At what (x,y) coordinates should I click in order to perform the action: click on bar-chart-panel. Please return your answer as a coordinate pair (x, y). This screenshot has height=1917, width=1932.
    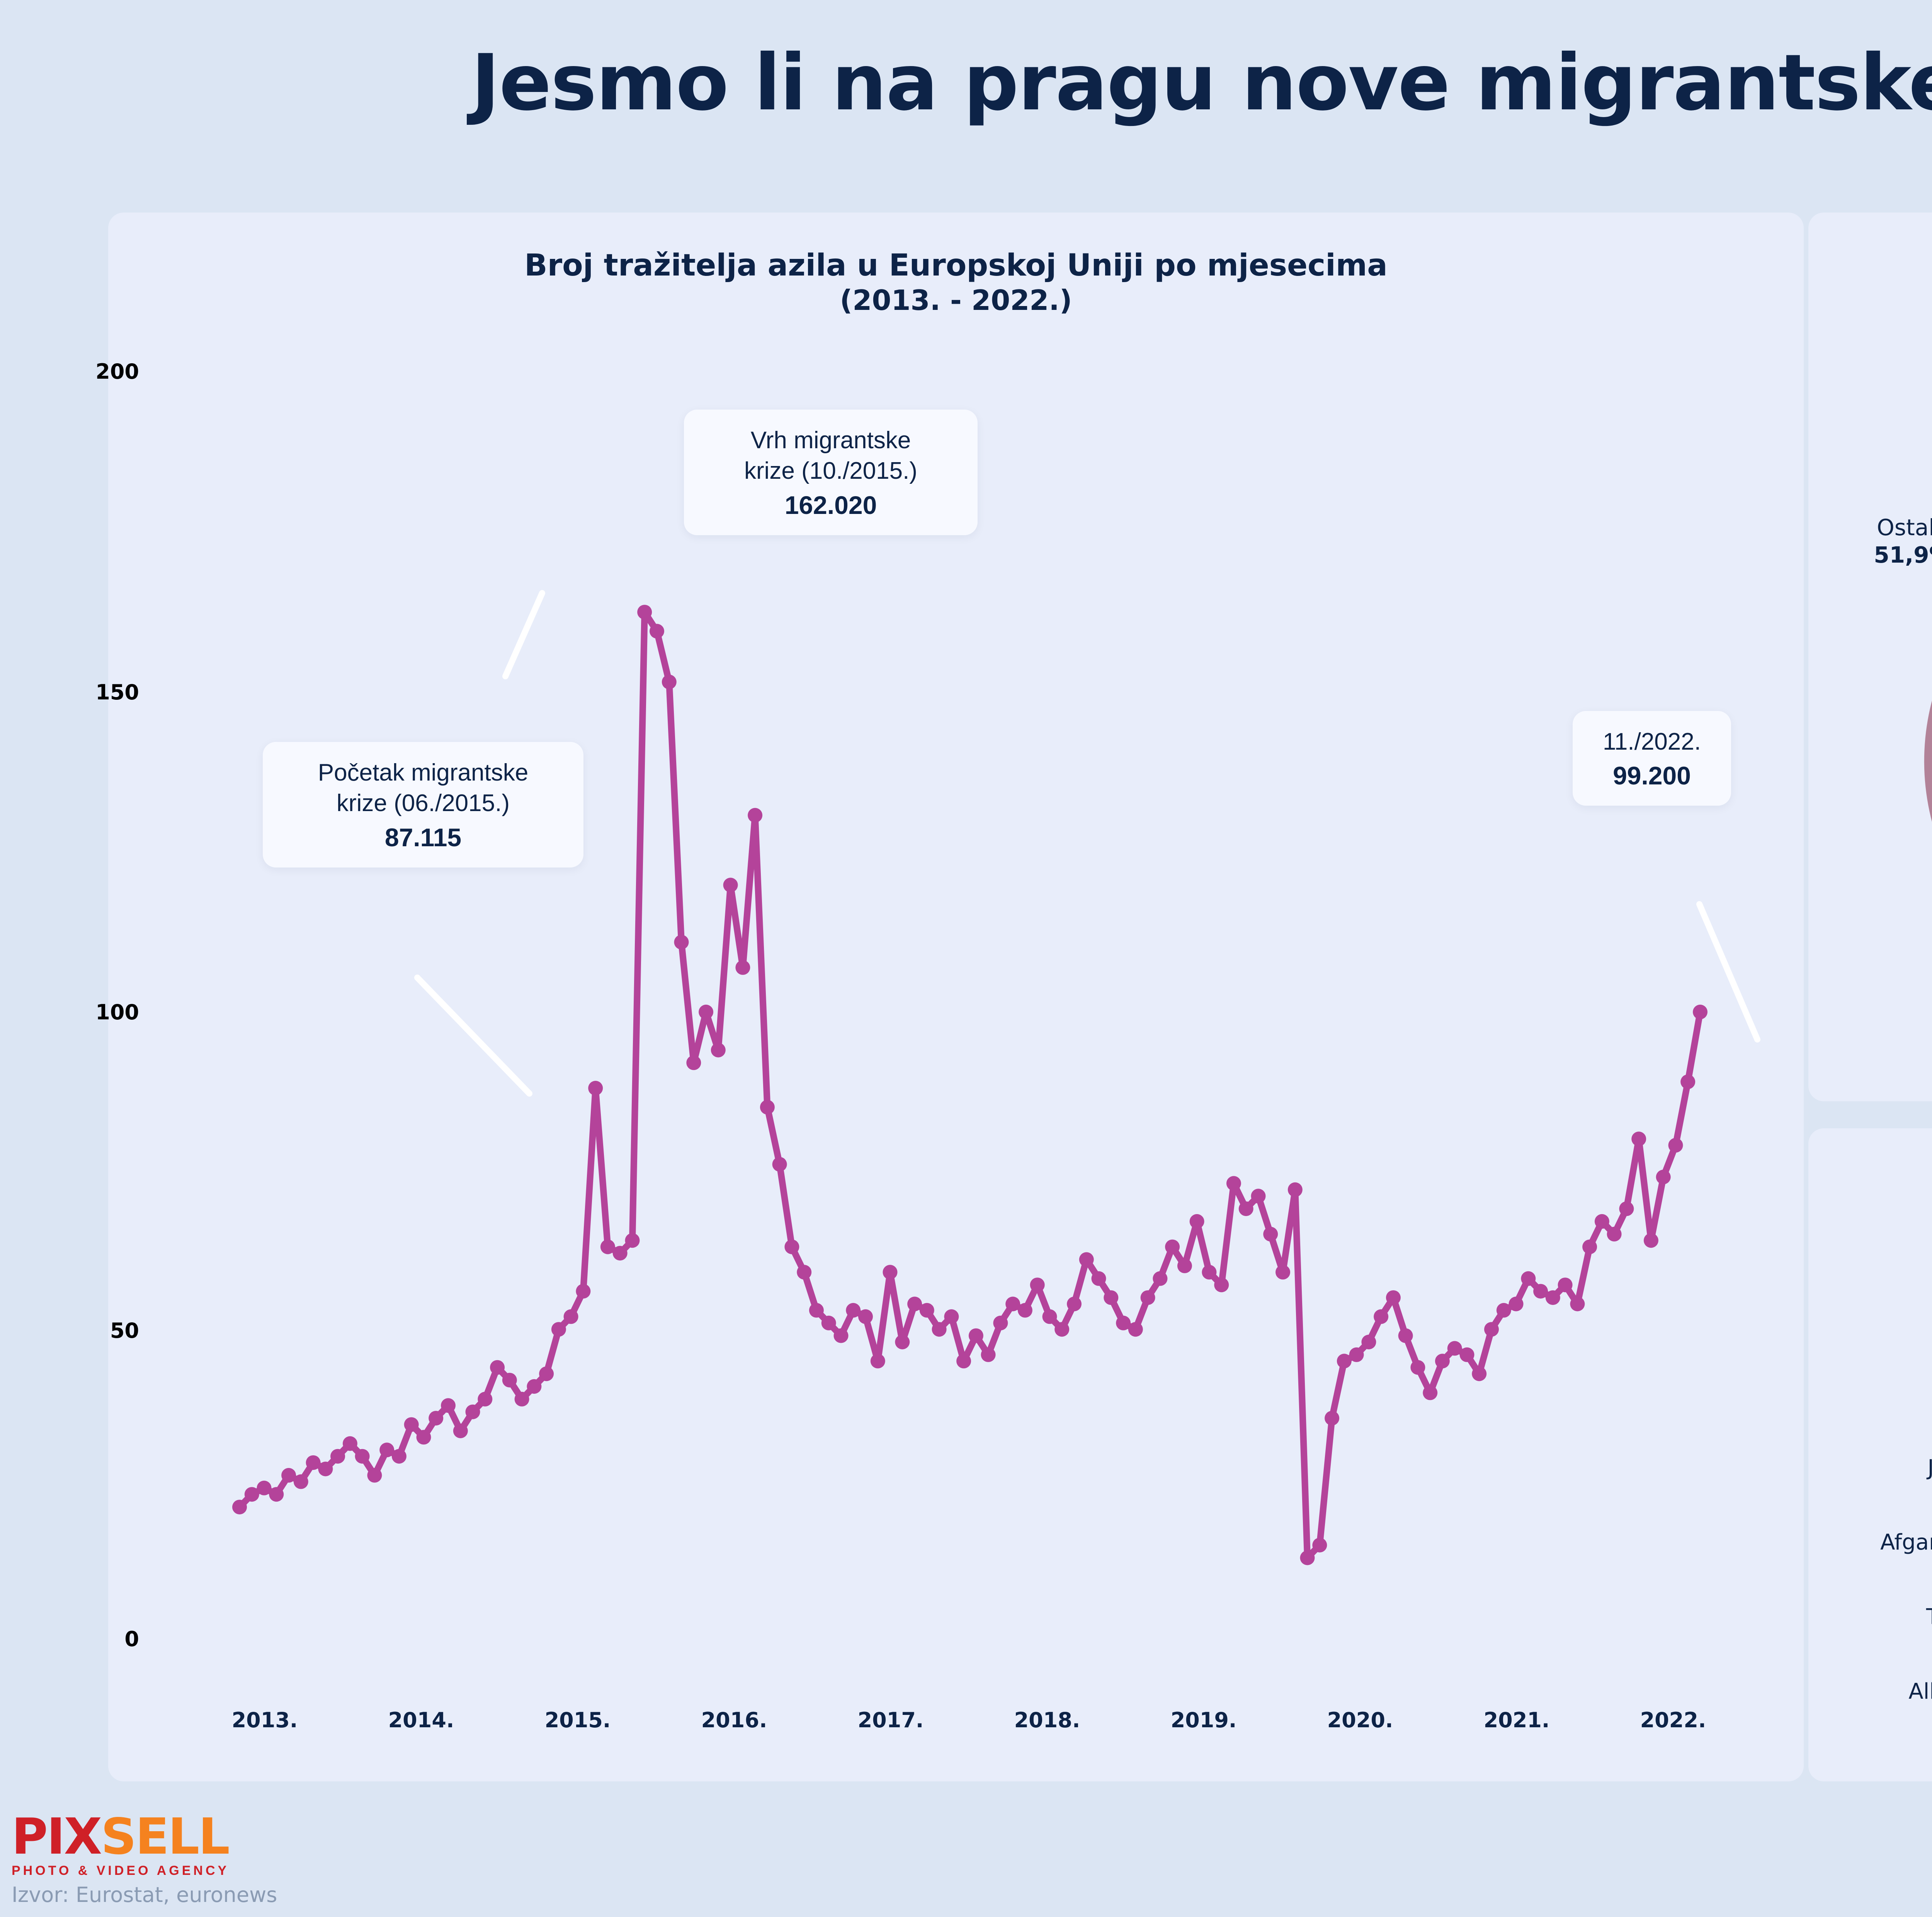
    Looking at the image, I should click on (1870, 1454).